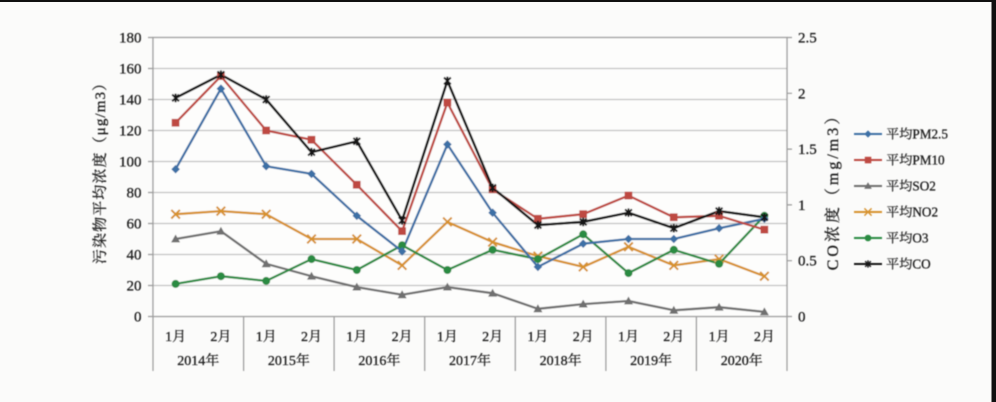 The image size is (996, 402). What do you see at coordinates (130, 132) in the screenshot?
I see `svg-text: 120` at bounding box center [130, 132].